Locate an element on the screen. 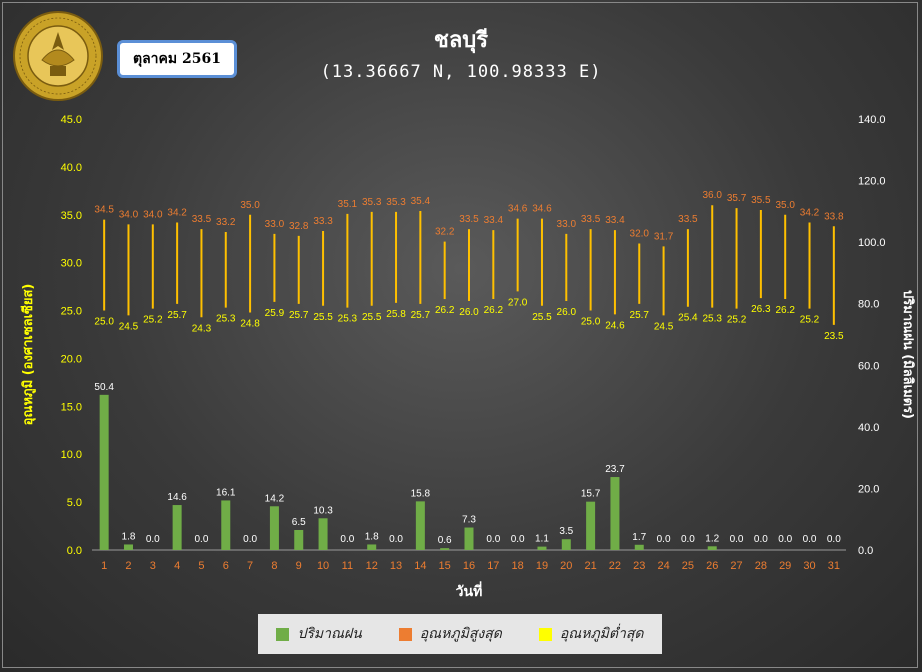 Image resolution: width=922 pixels, height=672 pixels. y-left-tick-label: 20.0 is located at coordinates (71, 359).